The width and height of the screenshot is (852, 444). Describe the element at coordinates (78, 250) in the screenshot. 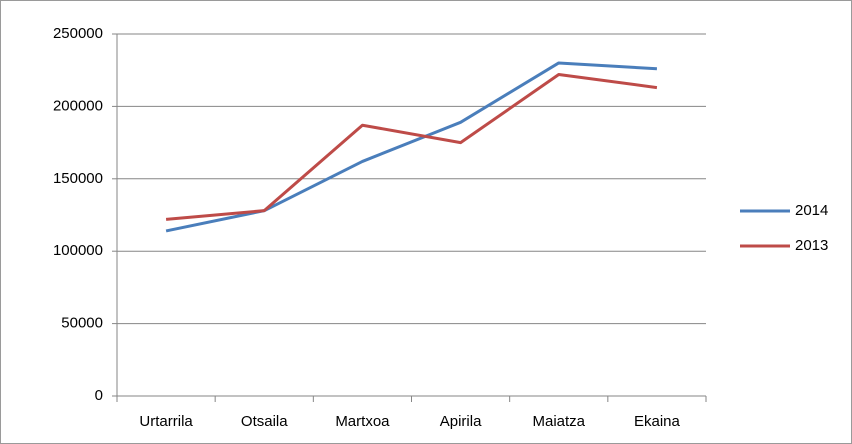

I see `y-tick-label: 100000` at that location.